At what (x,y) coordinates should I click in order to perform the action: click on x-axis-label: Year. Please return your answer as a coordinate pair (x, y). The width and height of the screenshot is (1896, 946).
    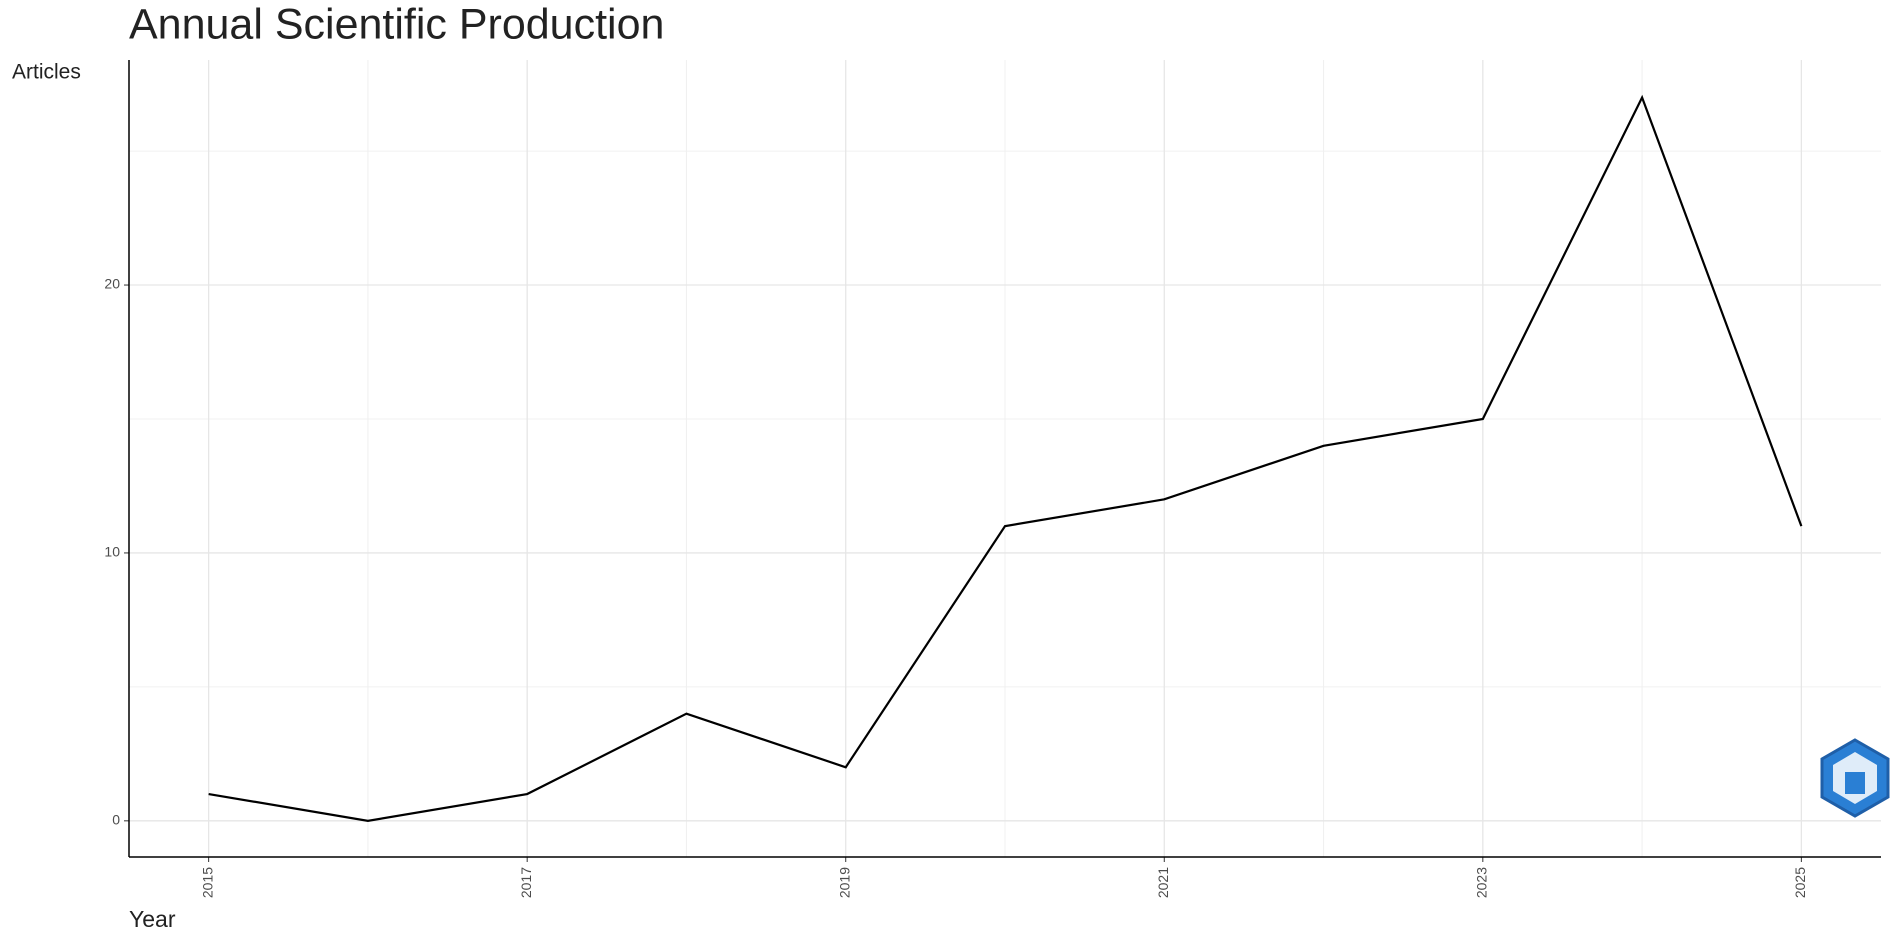
    Looking at the image, I should click on (152, 919).